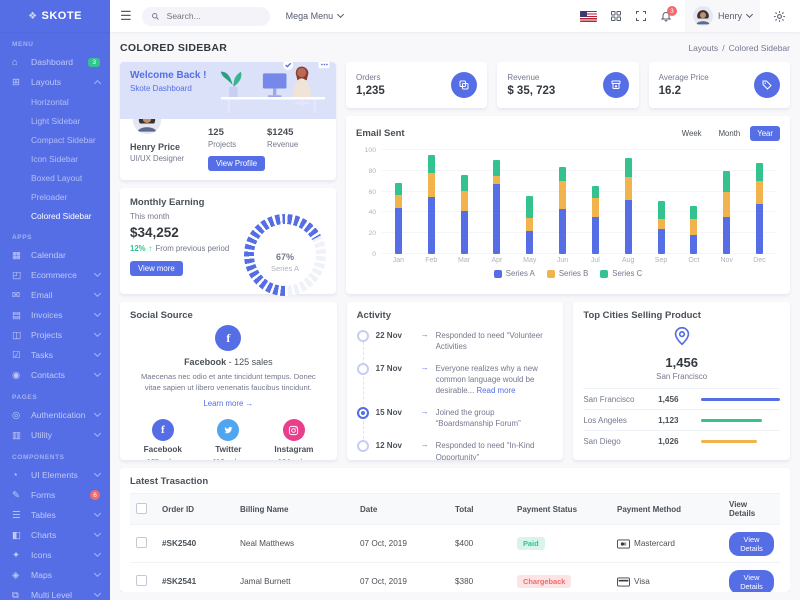  I want to click on apps-grid-icon, so click(615, 16).